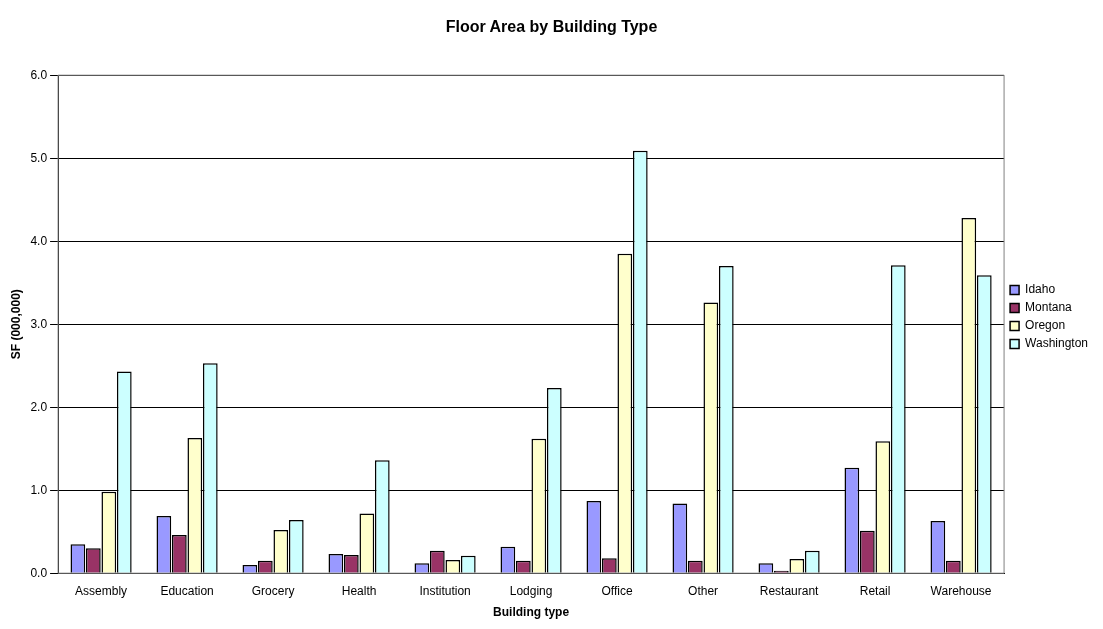  Describe the element at coordinates (445, 590) in the screenshot. I see `x-tick-label: Institution` at that location.